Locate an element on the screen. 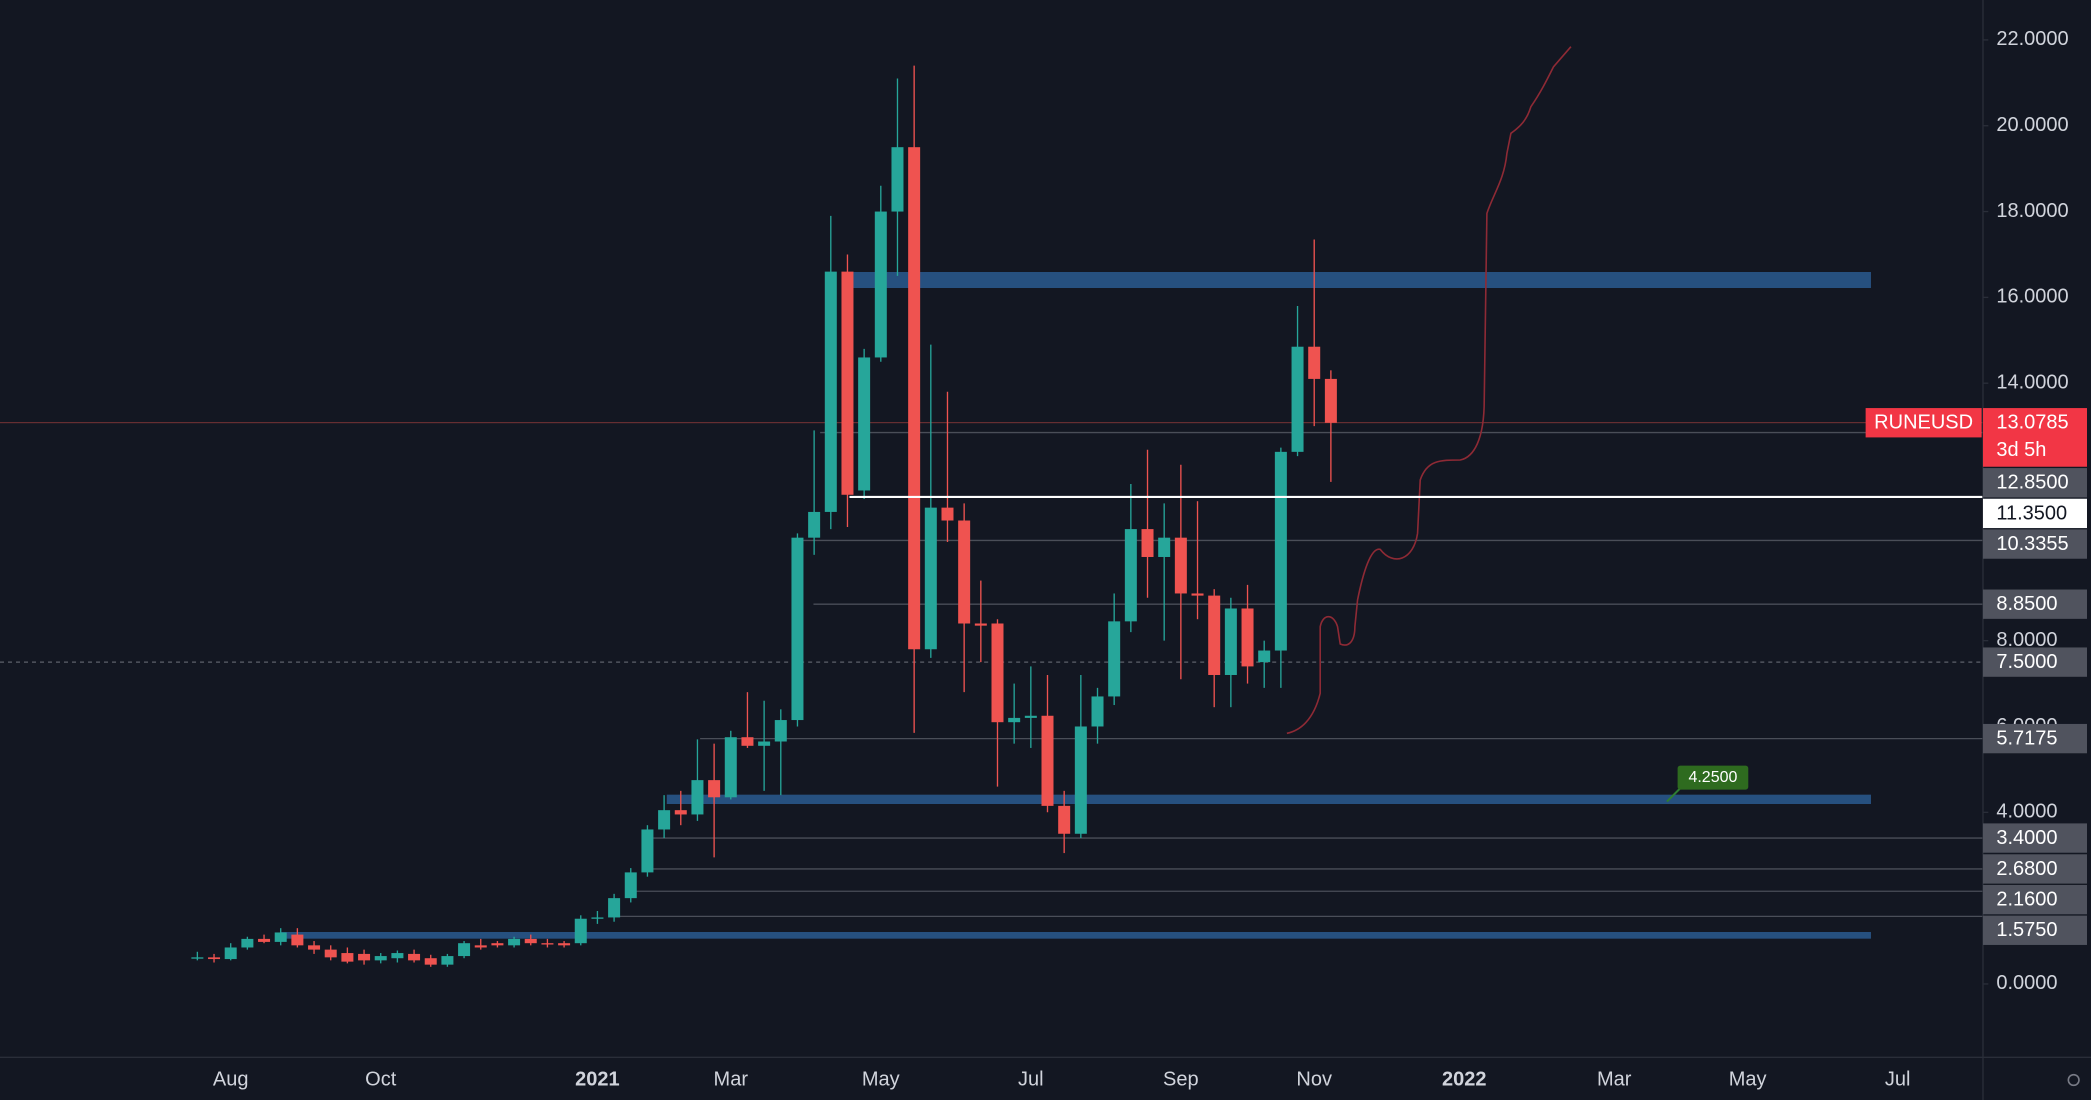 Image resolution: width=2091 pixels, height=1100 pixels. price-line-label: 12.8500 is located at coordinates (2032, 483).